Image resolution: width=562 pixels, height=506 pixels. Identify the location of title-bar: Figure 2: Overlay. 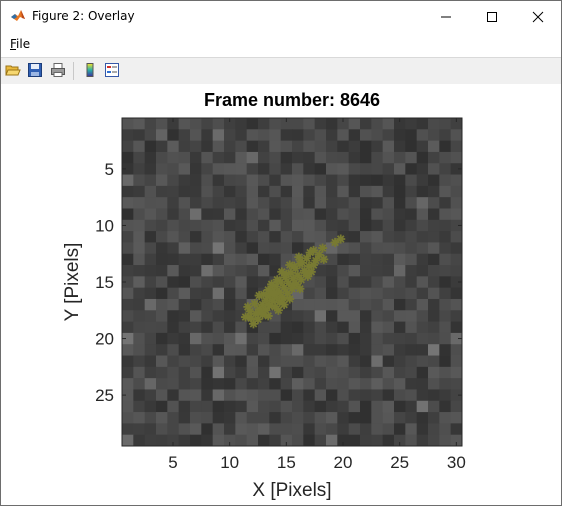
(281, 16).